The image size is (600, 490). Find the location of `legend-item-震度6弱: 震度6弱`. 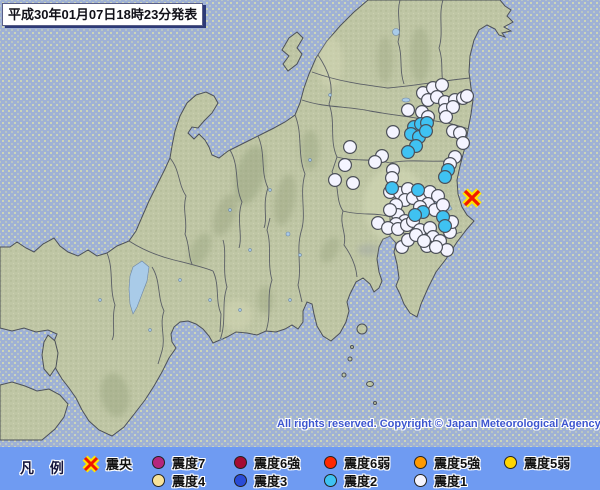

legend-item-震度6弱: 震度6弱 is located at coordinates (357, 463).